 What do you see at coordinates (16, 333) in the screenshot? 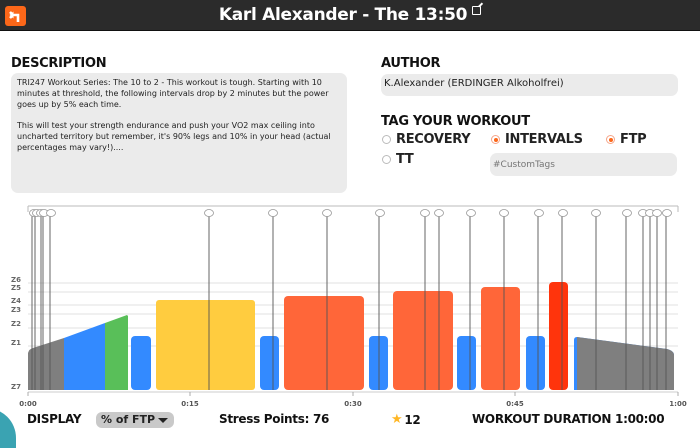
I see `zone-labels: Z6 Z5 Z4 Z3 Z2 Z1 Z7` at bounding box center [16, 333].